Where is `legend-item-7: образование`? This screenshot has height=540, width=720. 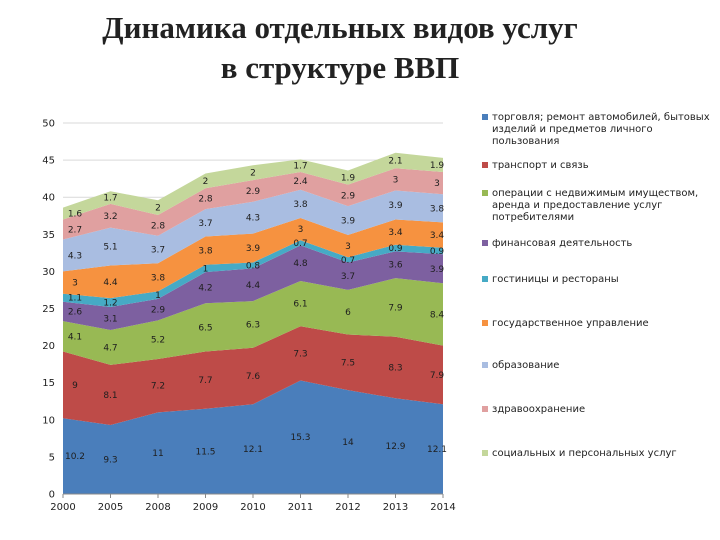 legend-item-7: образование is located at coordinates (598, 366).